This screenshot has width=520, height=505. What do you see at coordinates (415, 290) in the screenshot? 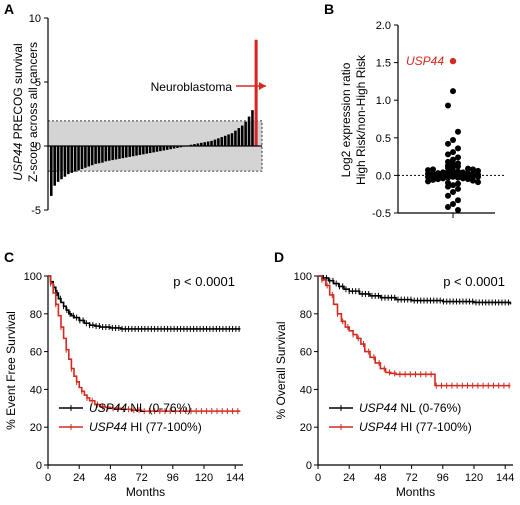
I see `survival-curve-nl` at bounding box center [415, 290].